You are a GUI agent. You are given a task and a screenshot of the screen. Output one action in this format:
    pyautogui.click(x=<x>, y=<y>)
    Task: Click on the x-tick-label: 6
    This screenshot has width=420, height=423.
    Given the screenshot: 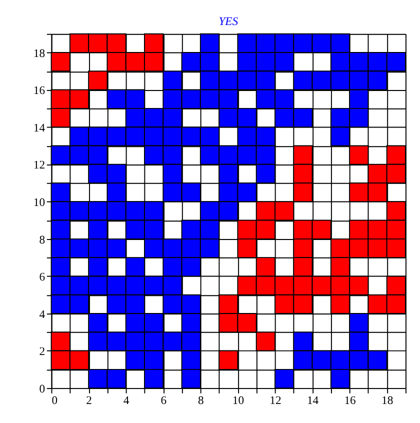 What is the action you would take?
    pyautogui.click(x=163, y=401)
    